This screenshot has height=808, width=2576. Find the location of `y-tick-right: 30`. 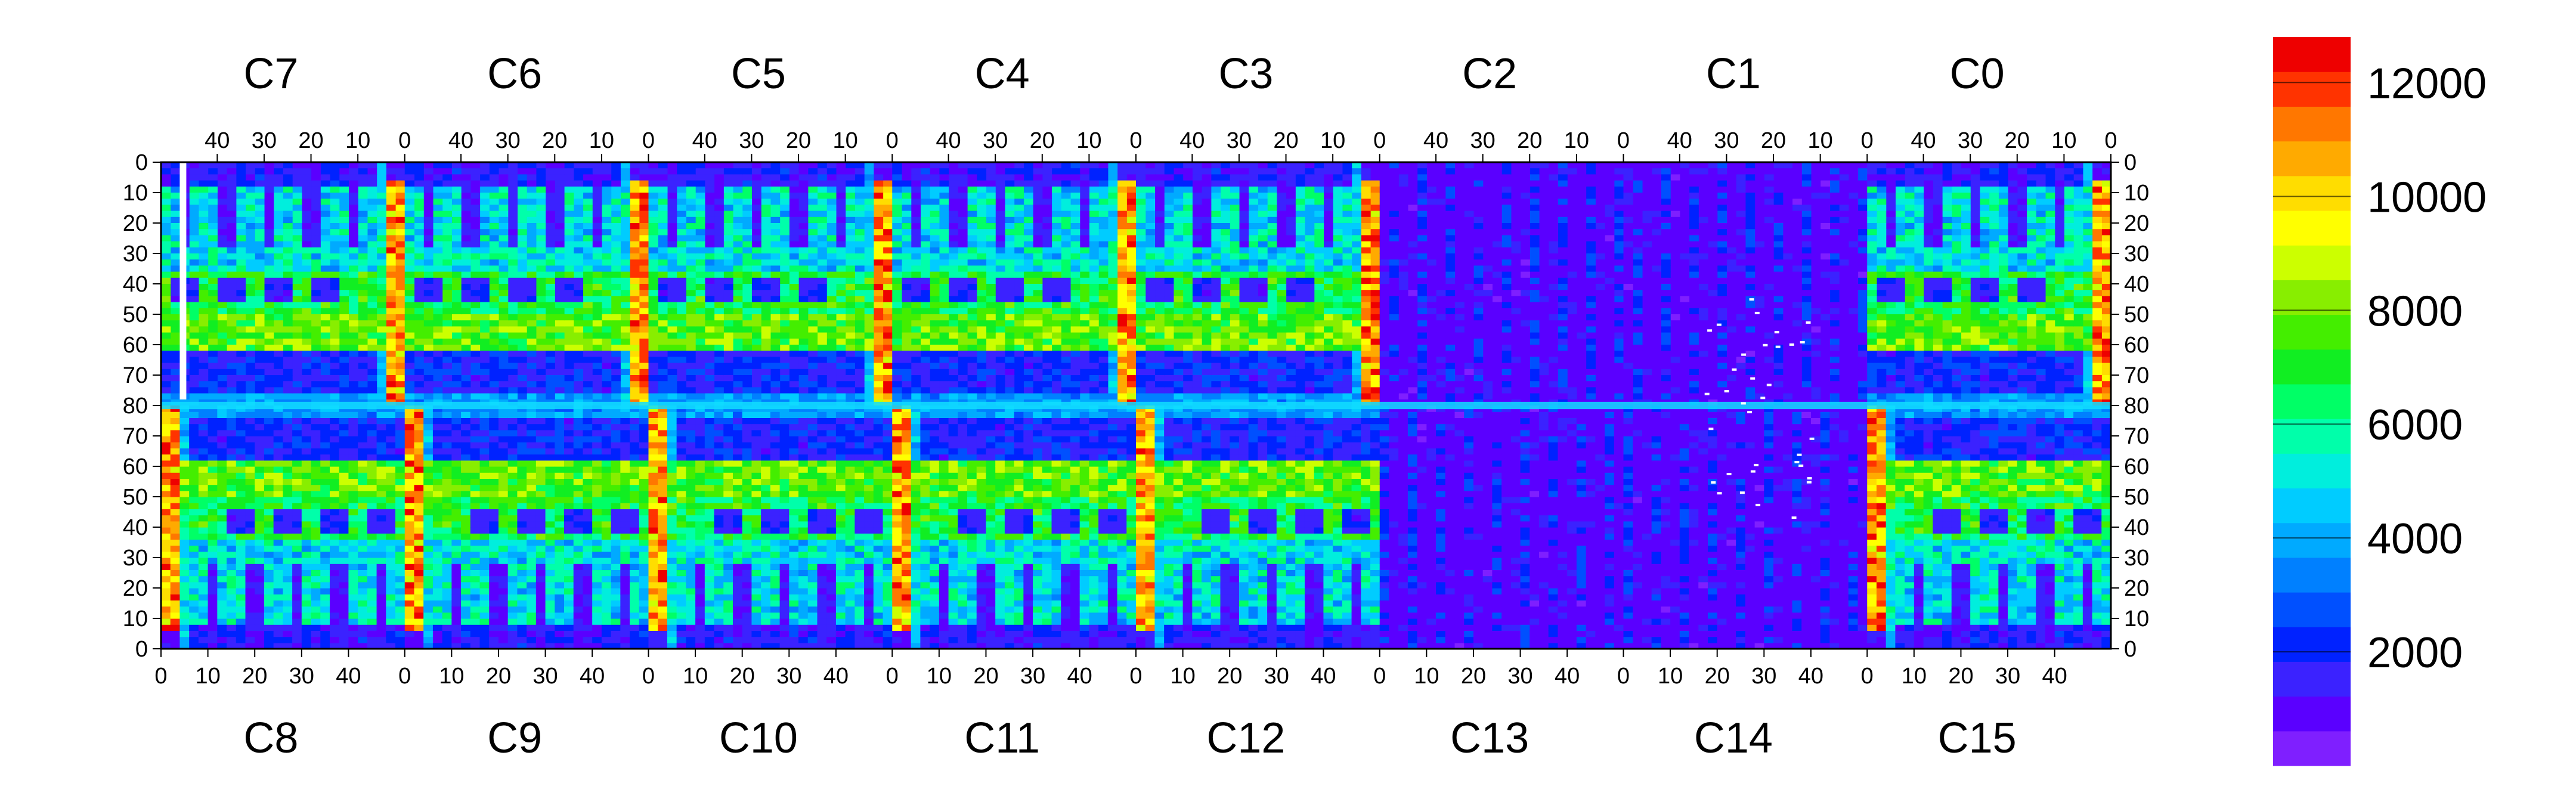

y-tick-right: 30 is located at coordinates (2137, 558).